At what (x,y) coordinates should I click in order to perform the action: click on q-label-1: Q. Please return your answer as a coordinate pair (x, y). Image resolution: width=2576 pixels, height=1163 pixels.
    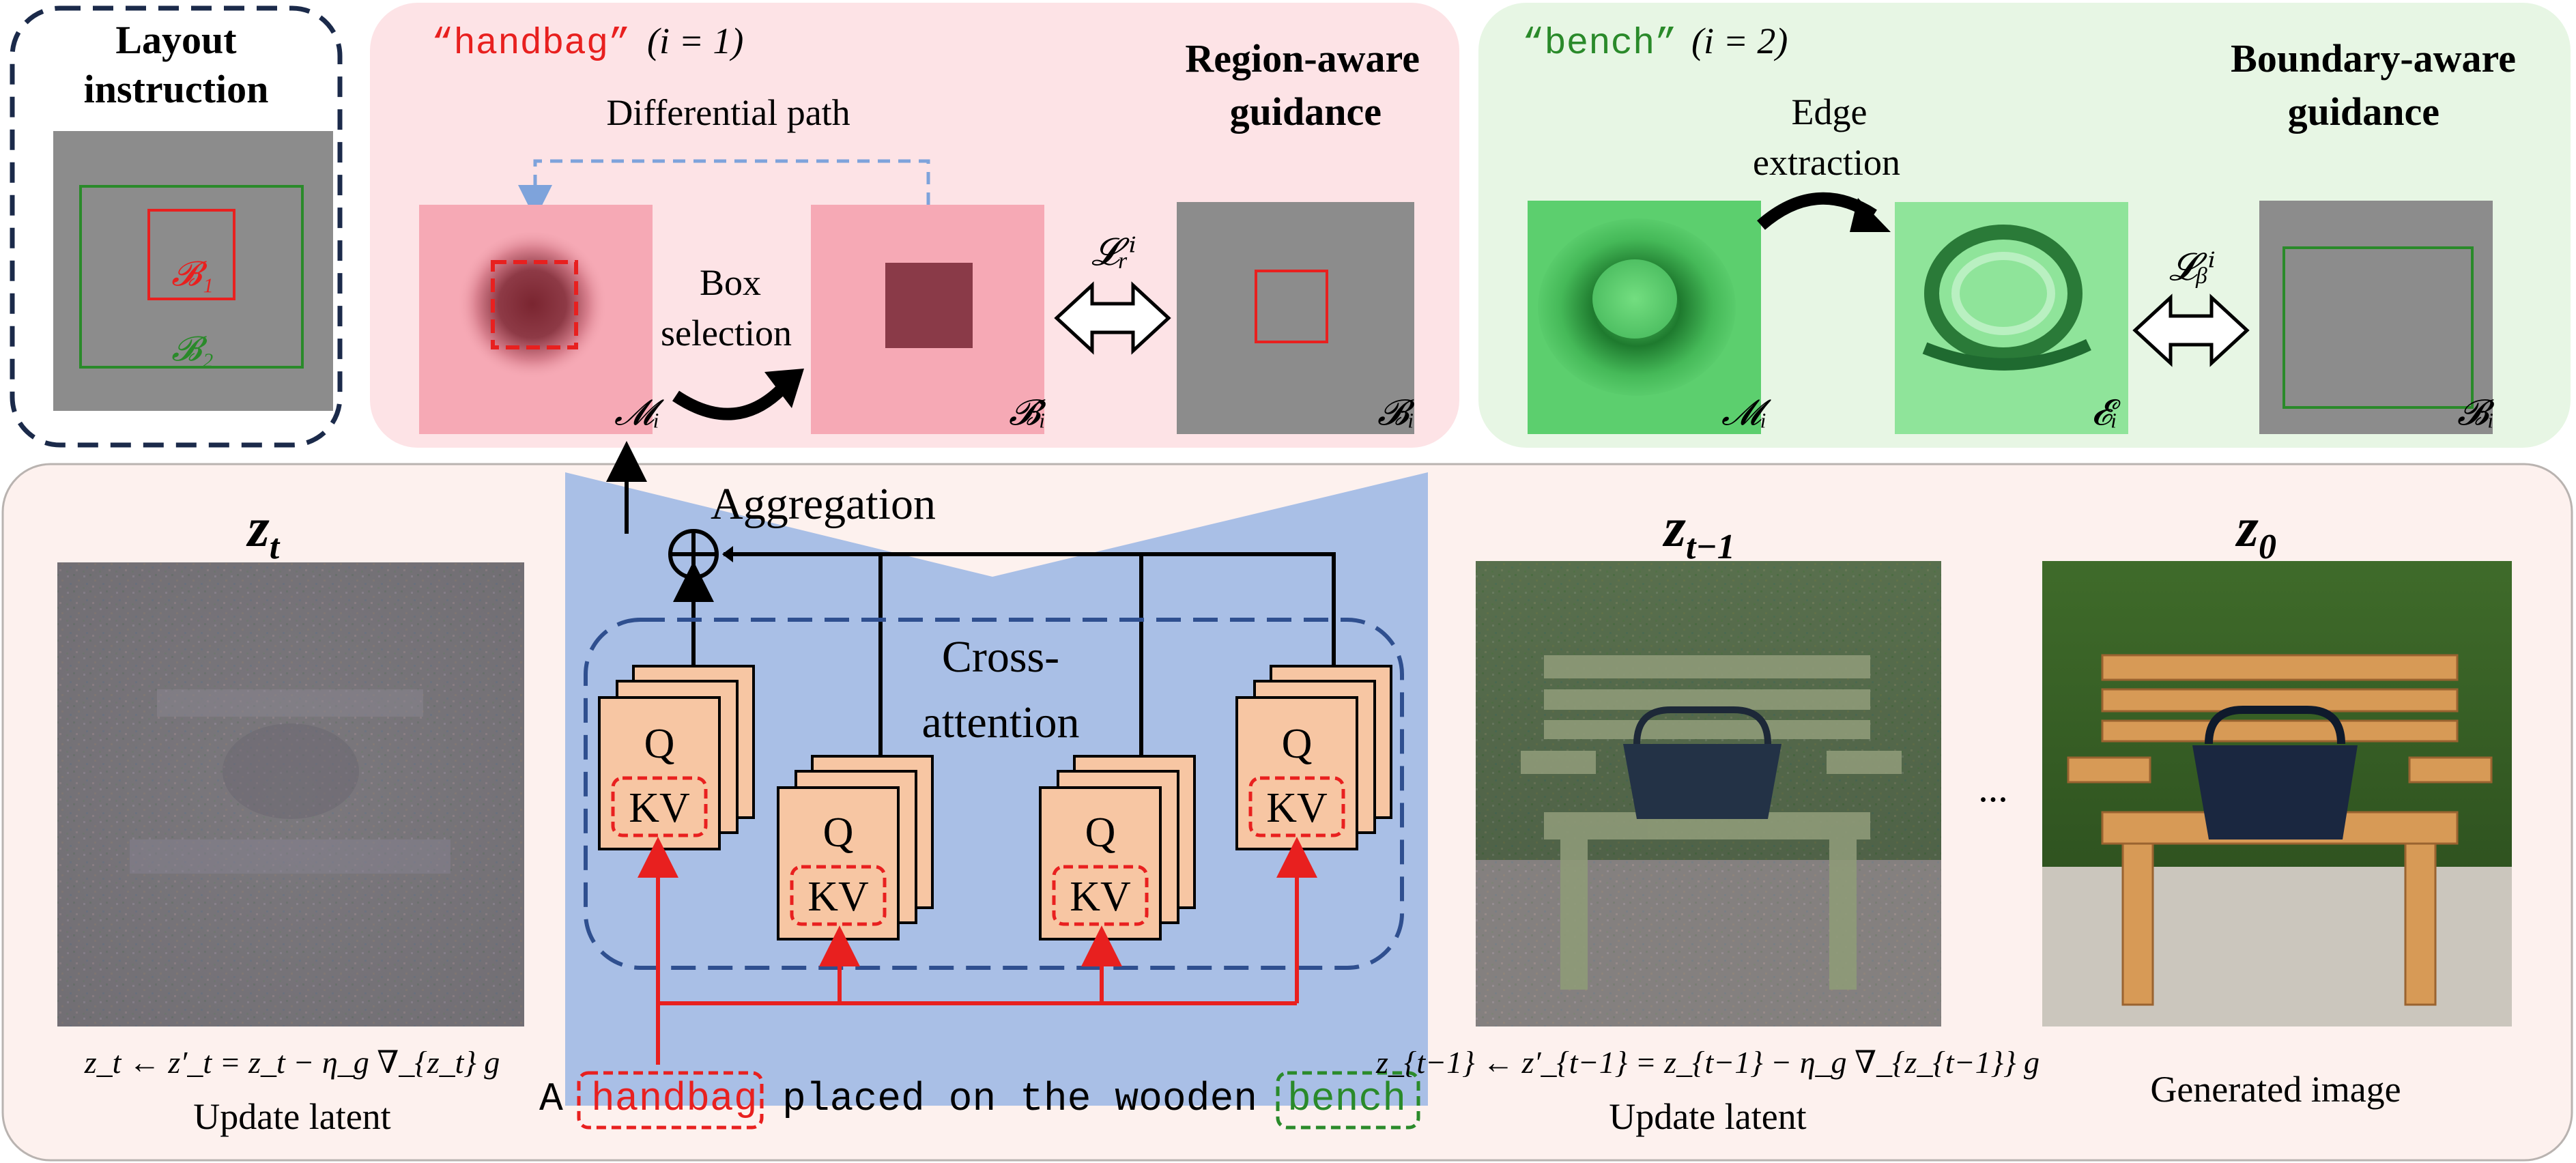
    Looking at the image, I should click on (659, 744).